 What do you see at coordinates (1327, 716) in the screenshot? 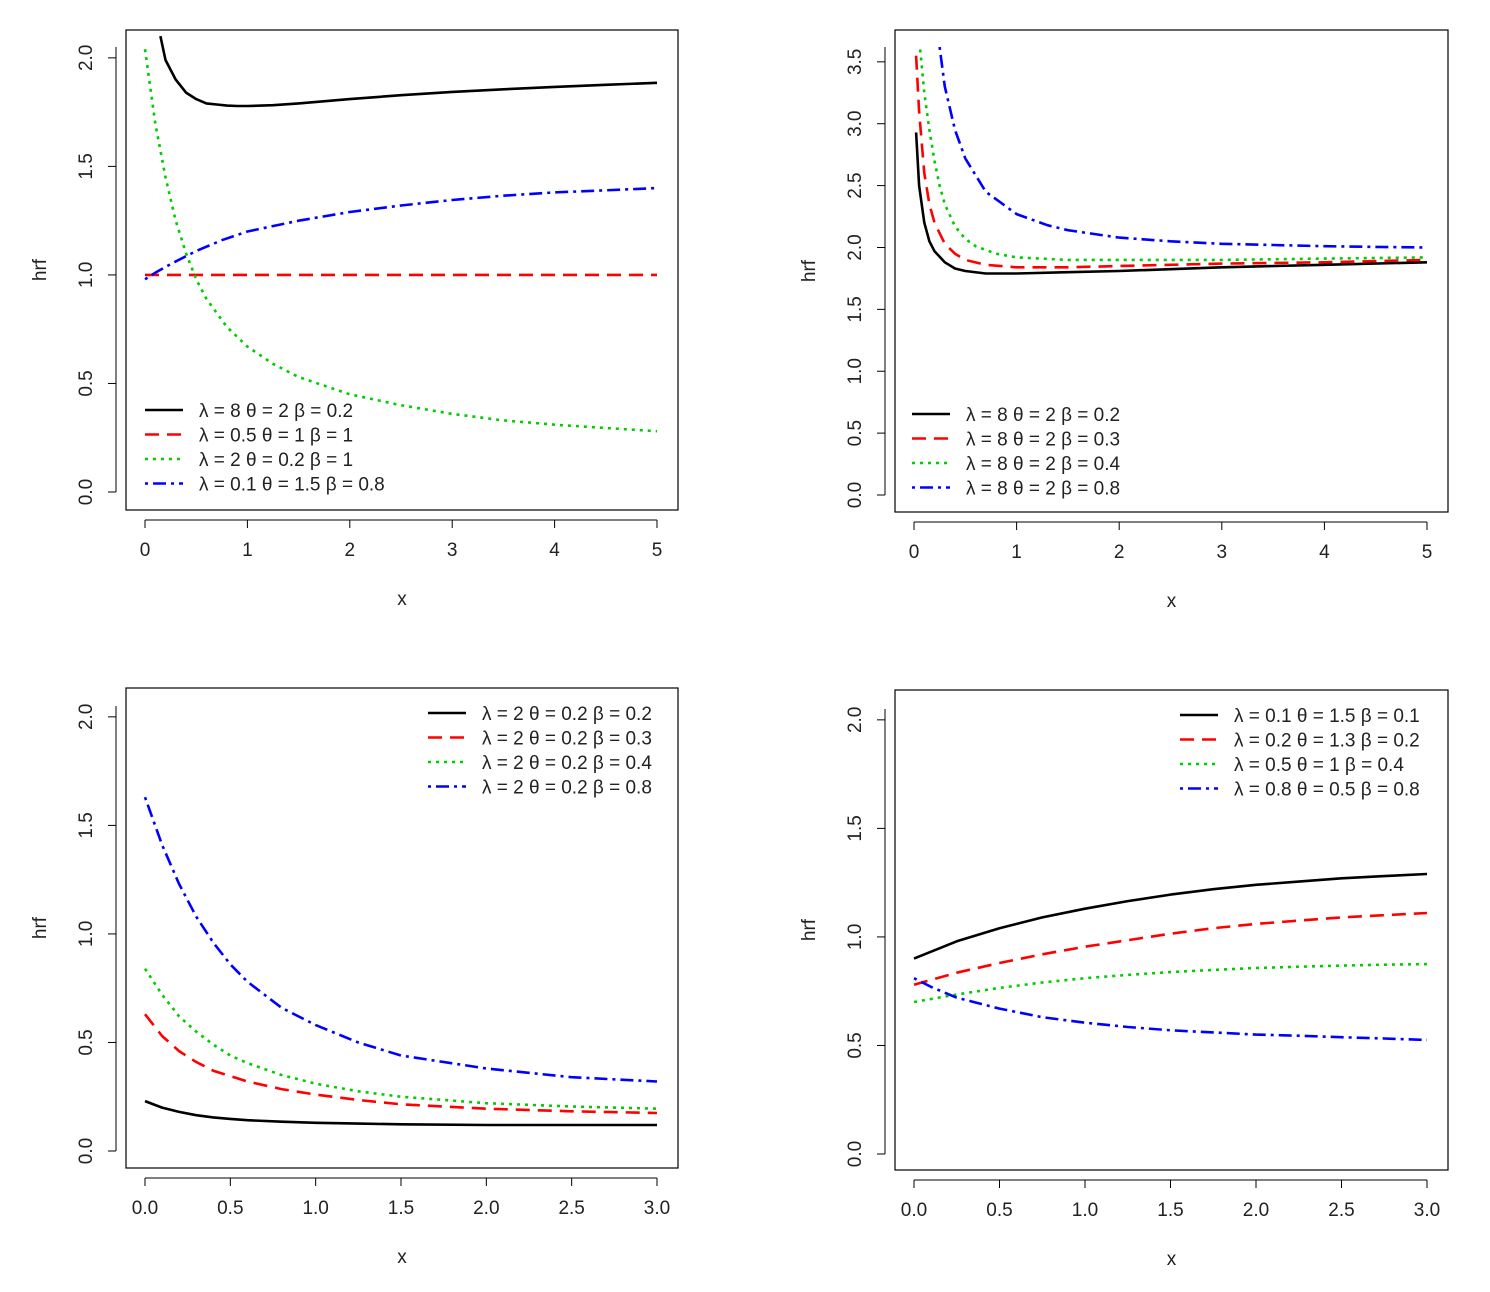
I see `legend-label: λ = 0.1 θ = 1.5 β = 0.1` at bounding box center [1327, 716].